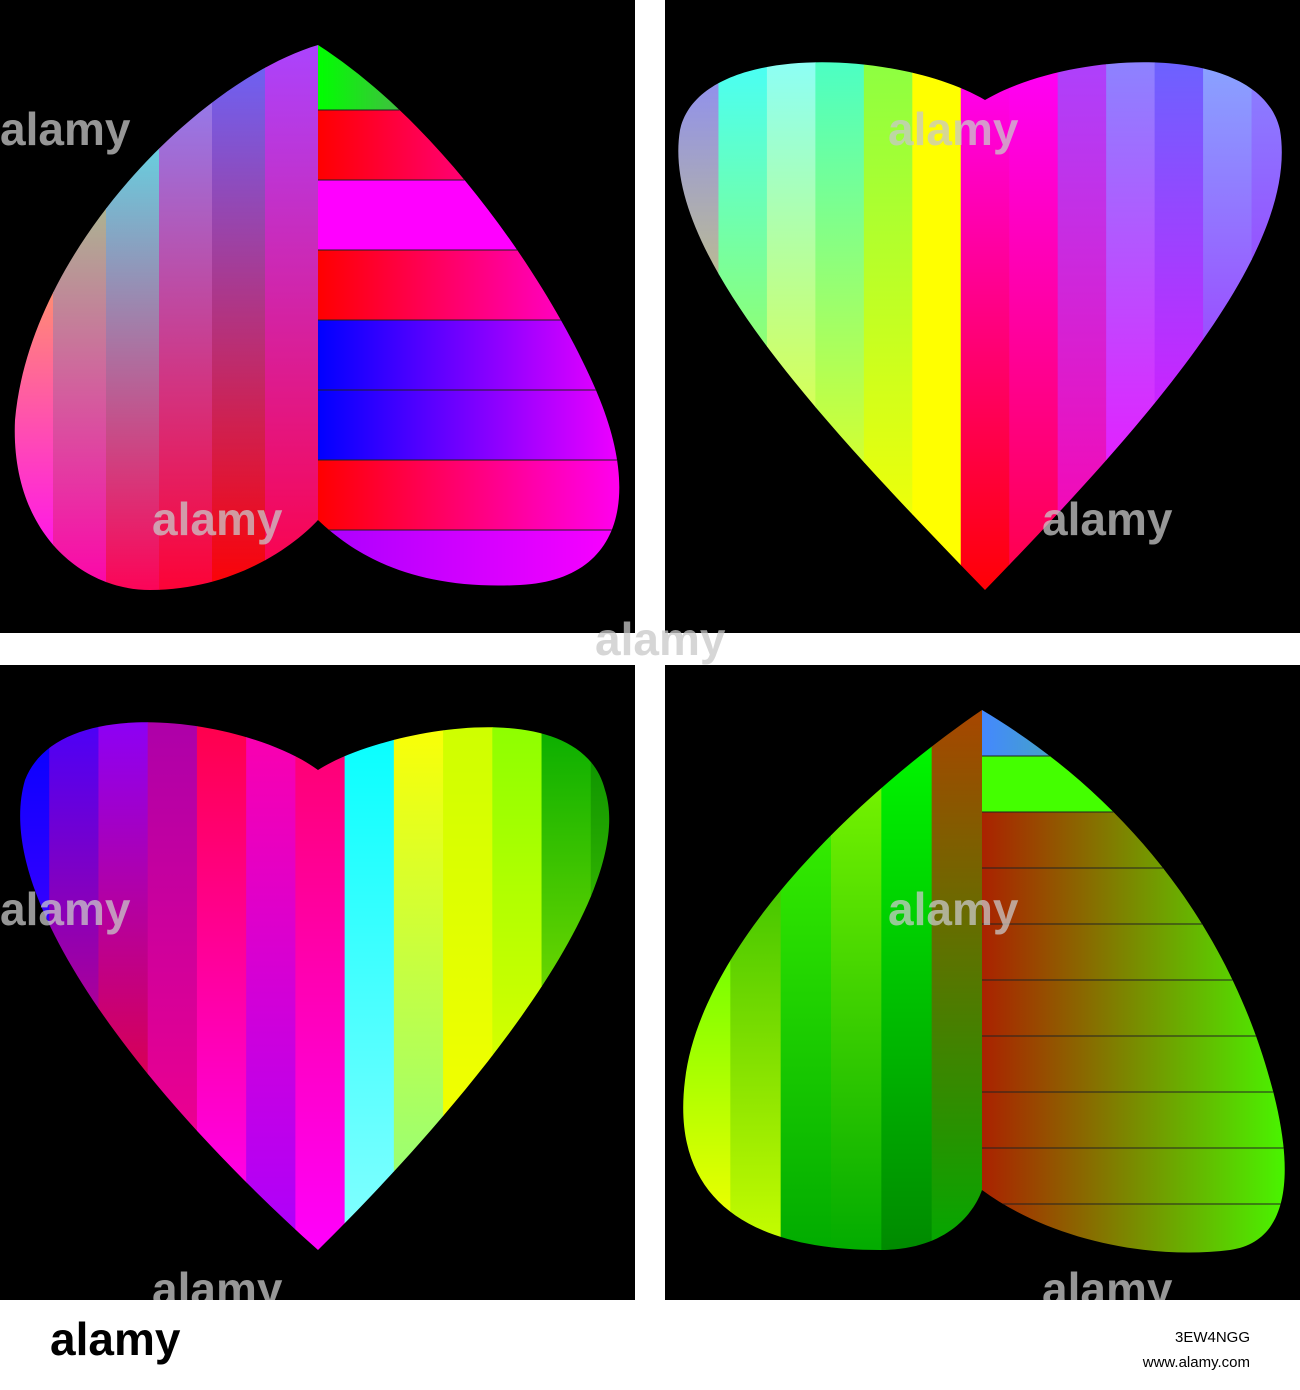 The height and width of the screenshot is (1390, 1300). I want to click on url: www.alamy.com, so click(1196, 1362).